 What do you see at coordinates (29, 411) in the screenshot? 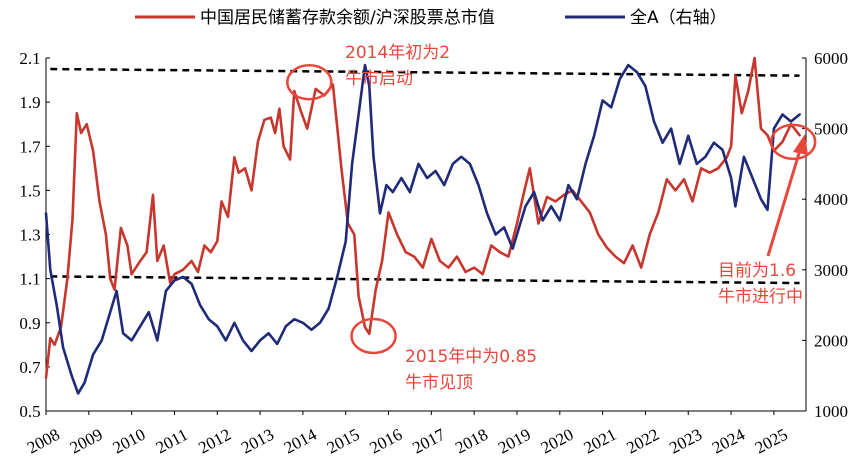
I see `left-tick-label: 0.5` at bounding box center [29, 411].